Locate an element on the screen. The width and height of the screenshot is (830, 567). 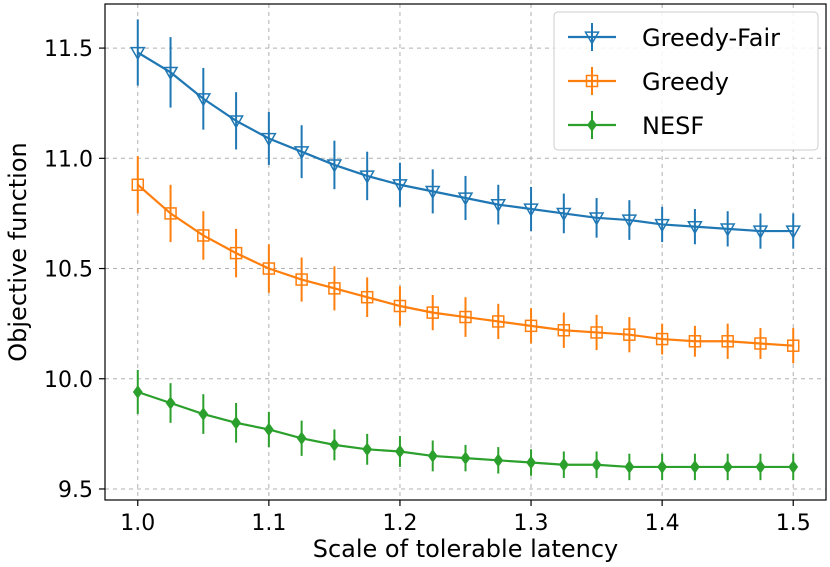
legend-marker-nesf is located at coordinates (592, 125).